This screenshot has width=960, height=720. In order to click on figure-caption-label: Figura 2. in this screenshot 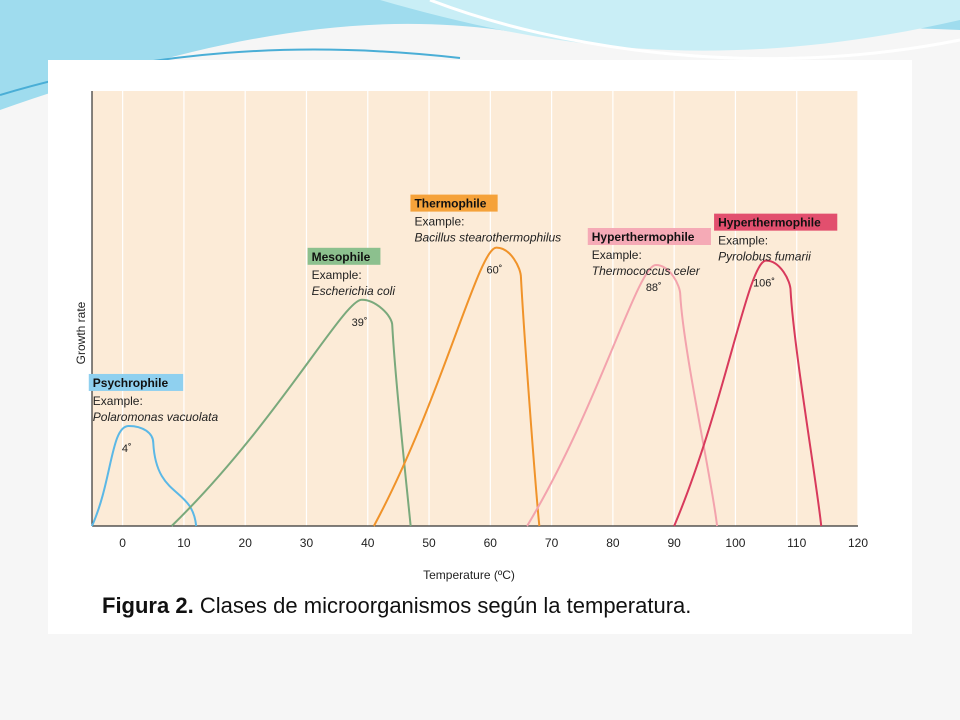, I will do `click(148, 605)`.